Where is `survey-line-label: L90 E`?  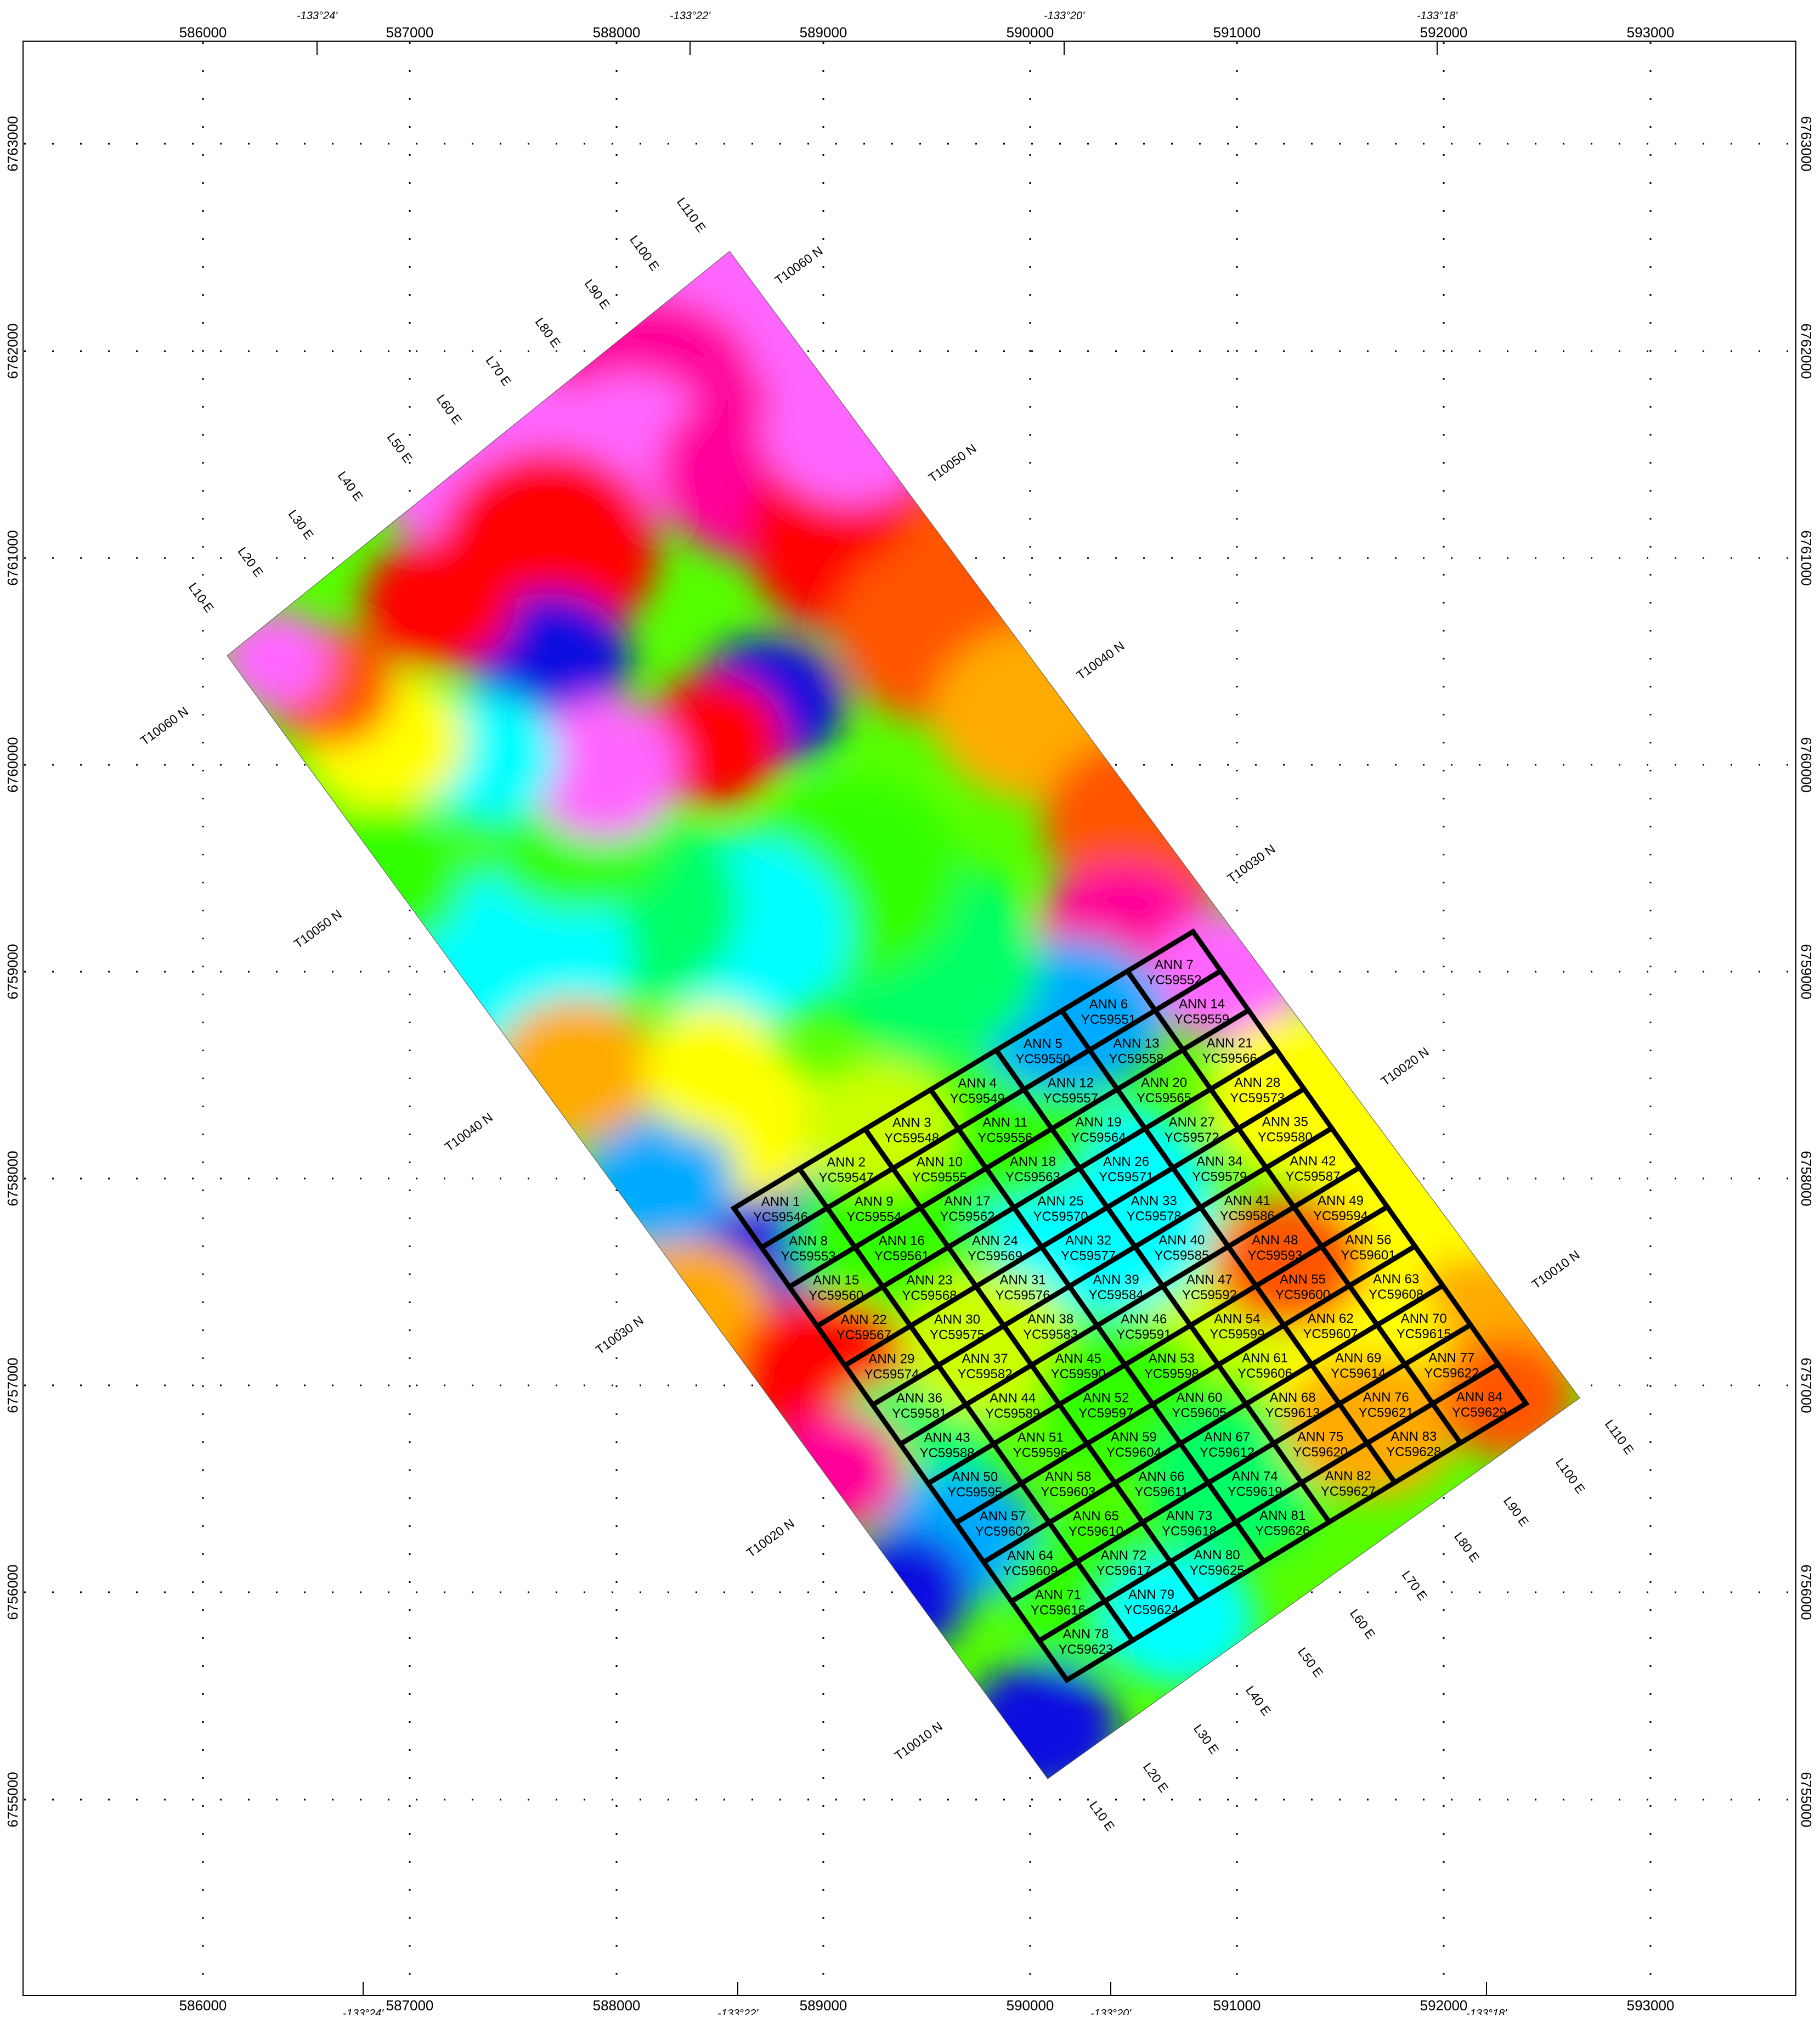 survey-line-label: L90 E is located at coordinates (597, 294).